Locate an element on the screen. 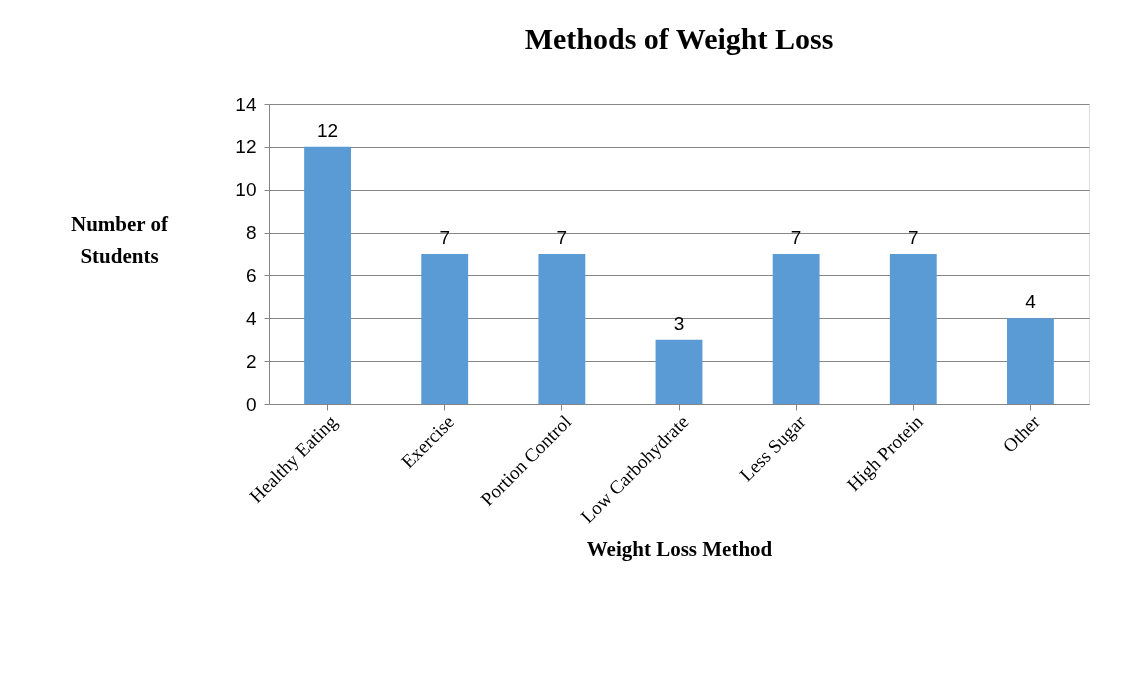 The image size is (1126, 685). y-tick-label: 6 is located at coordinates (251, 275).